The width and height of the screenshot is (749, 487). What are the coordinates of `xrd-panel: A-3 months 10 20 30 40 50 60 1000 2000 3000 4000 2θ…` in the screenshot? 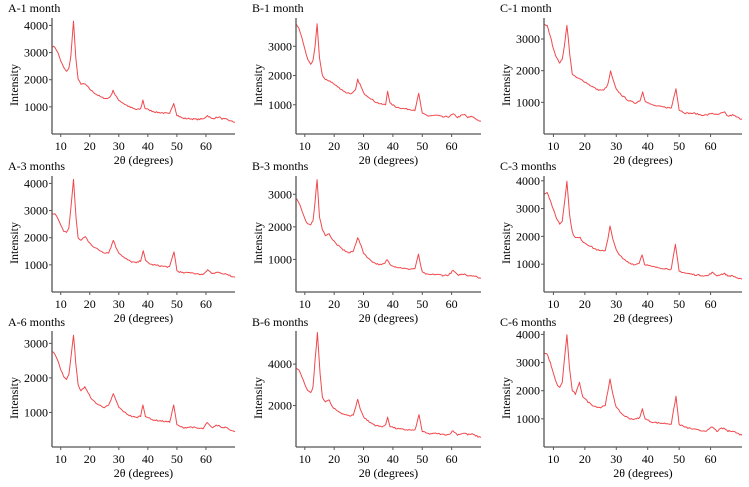 It's located at (121, 242).